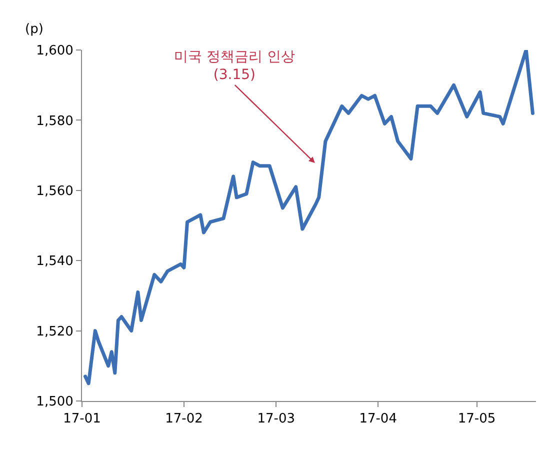 This screenshot has width=540, height=450. What do you see at coordinates (55, 51) in the screenshot?
I see `y-tick-label: 1,600` at bounding box center [55, 51].